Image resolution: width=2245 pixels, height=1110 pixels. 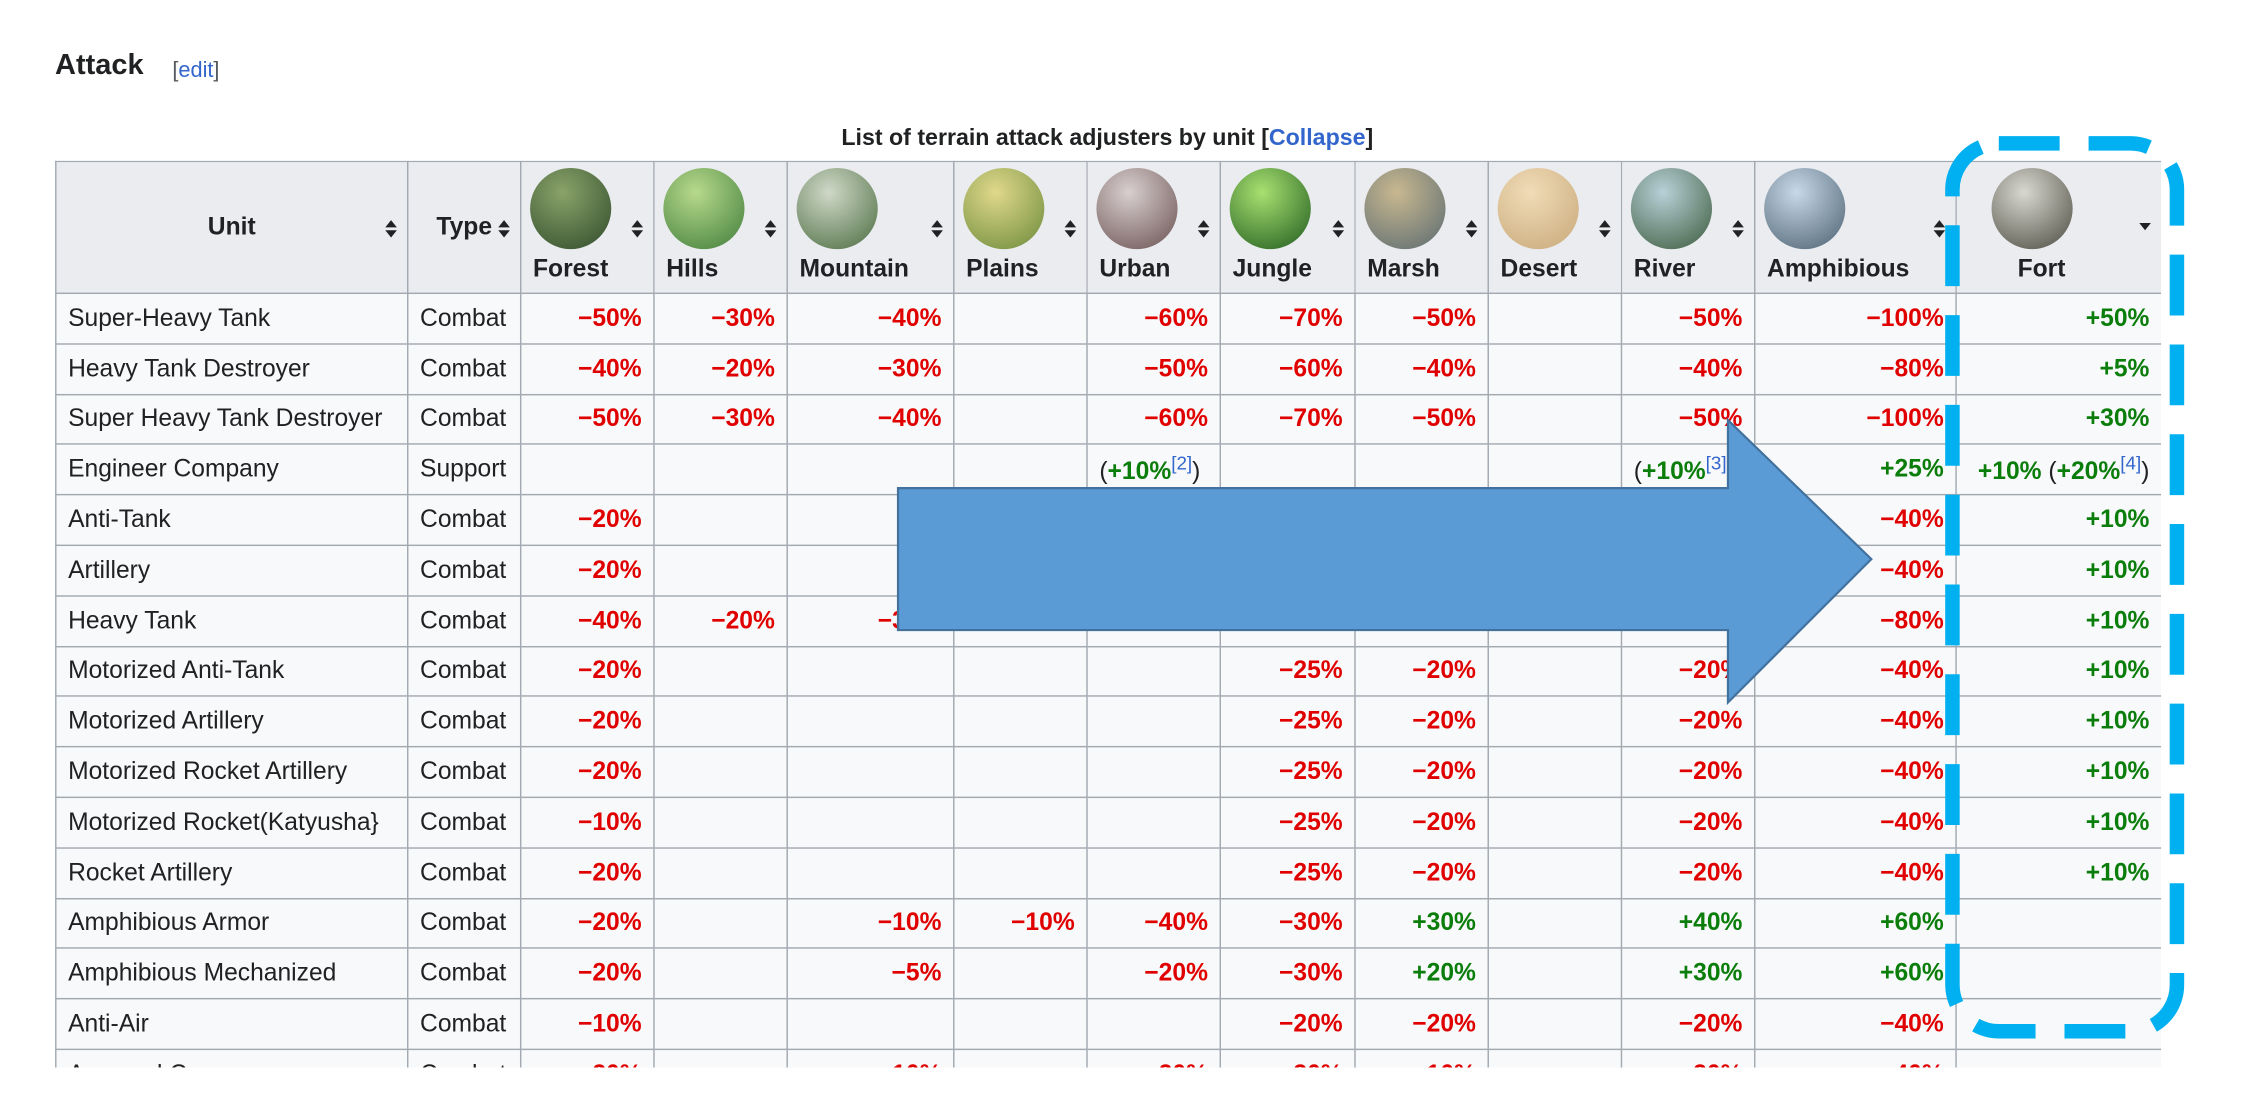 I want to click on table-cell: (+10%[2]), so click(x=1154, y=469).